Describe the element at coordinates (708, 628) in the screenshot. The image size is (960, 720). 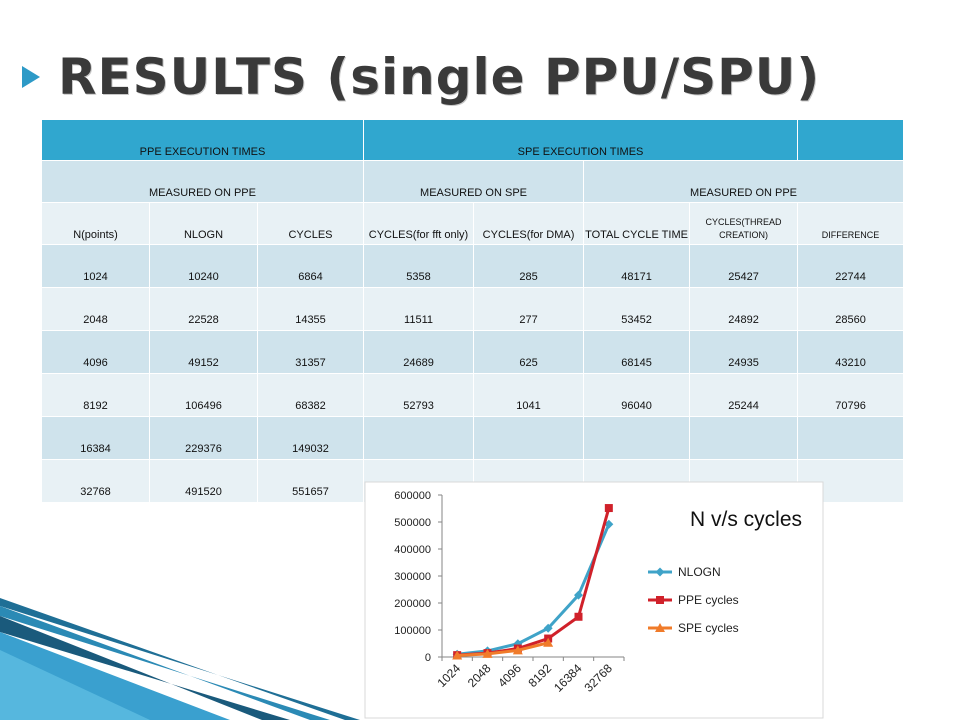
I see `legend-label-spe-cycles: SPE cycles` at that location.